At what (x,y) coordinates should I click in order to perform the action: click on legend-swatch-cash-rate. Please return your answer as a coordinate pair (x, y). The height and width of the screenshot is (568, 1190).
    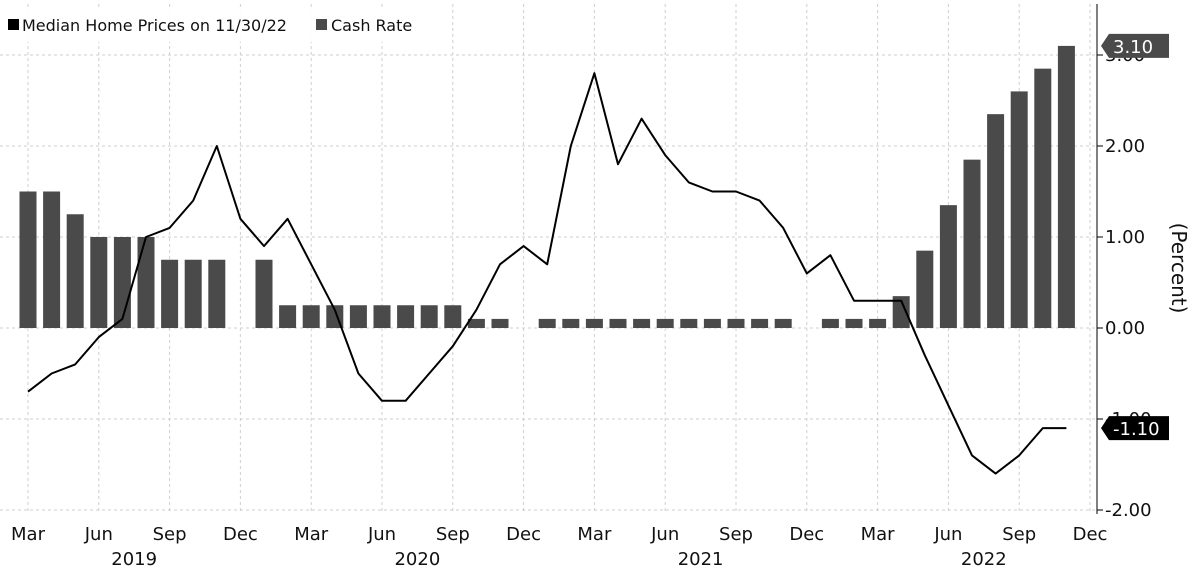
    Looking at the image, I should click on (321, 24).